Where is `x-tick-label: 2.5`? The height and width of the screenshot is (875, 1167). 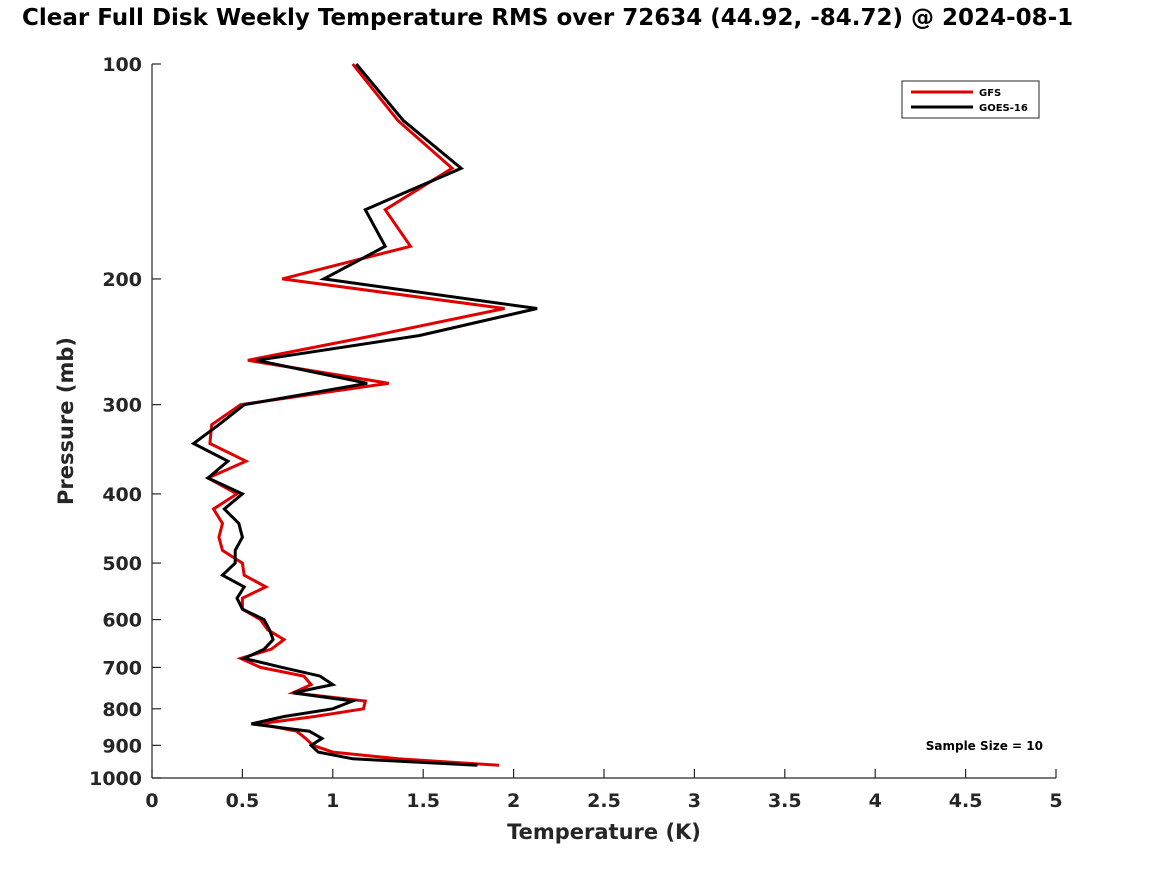 x-tick-label: 2.5 is located at coordinates (604, 801).